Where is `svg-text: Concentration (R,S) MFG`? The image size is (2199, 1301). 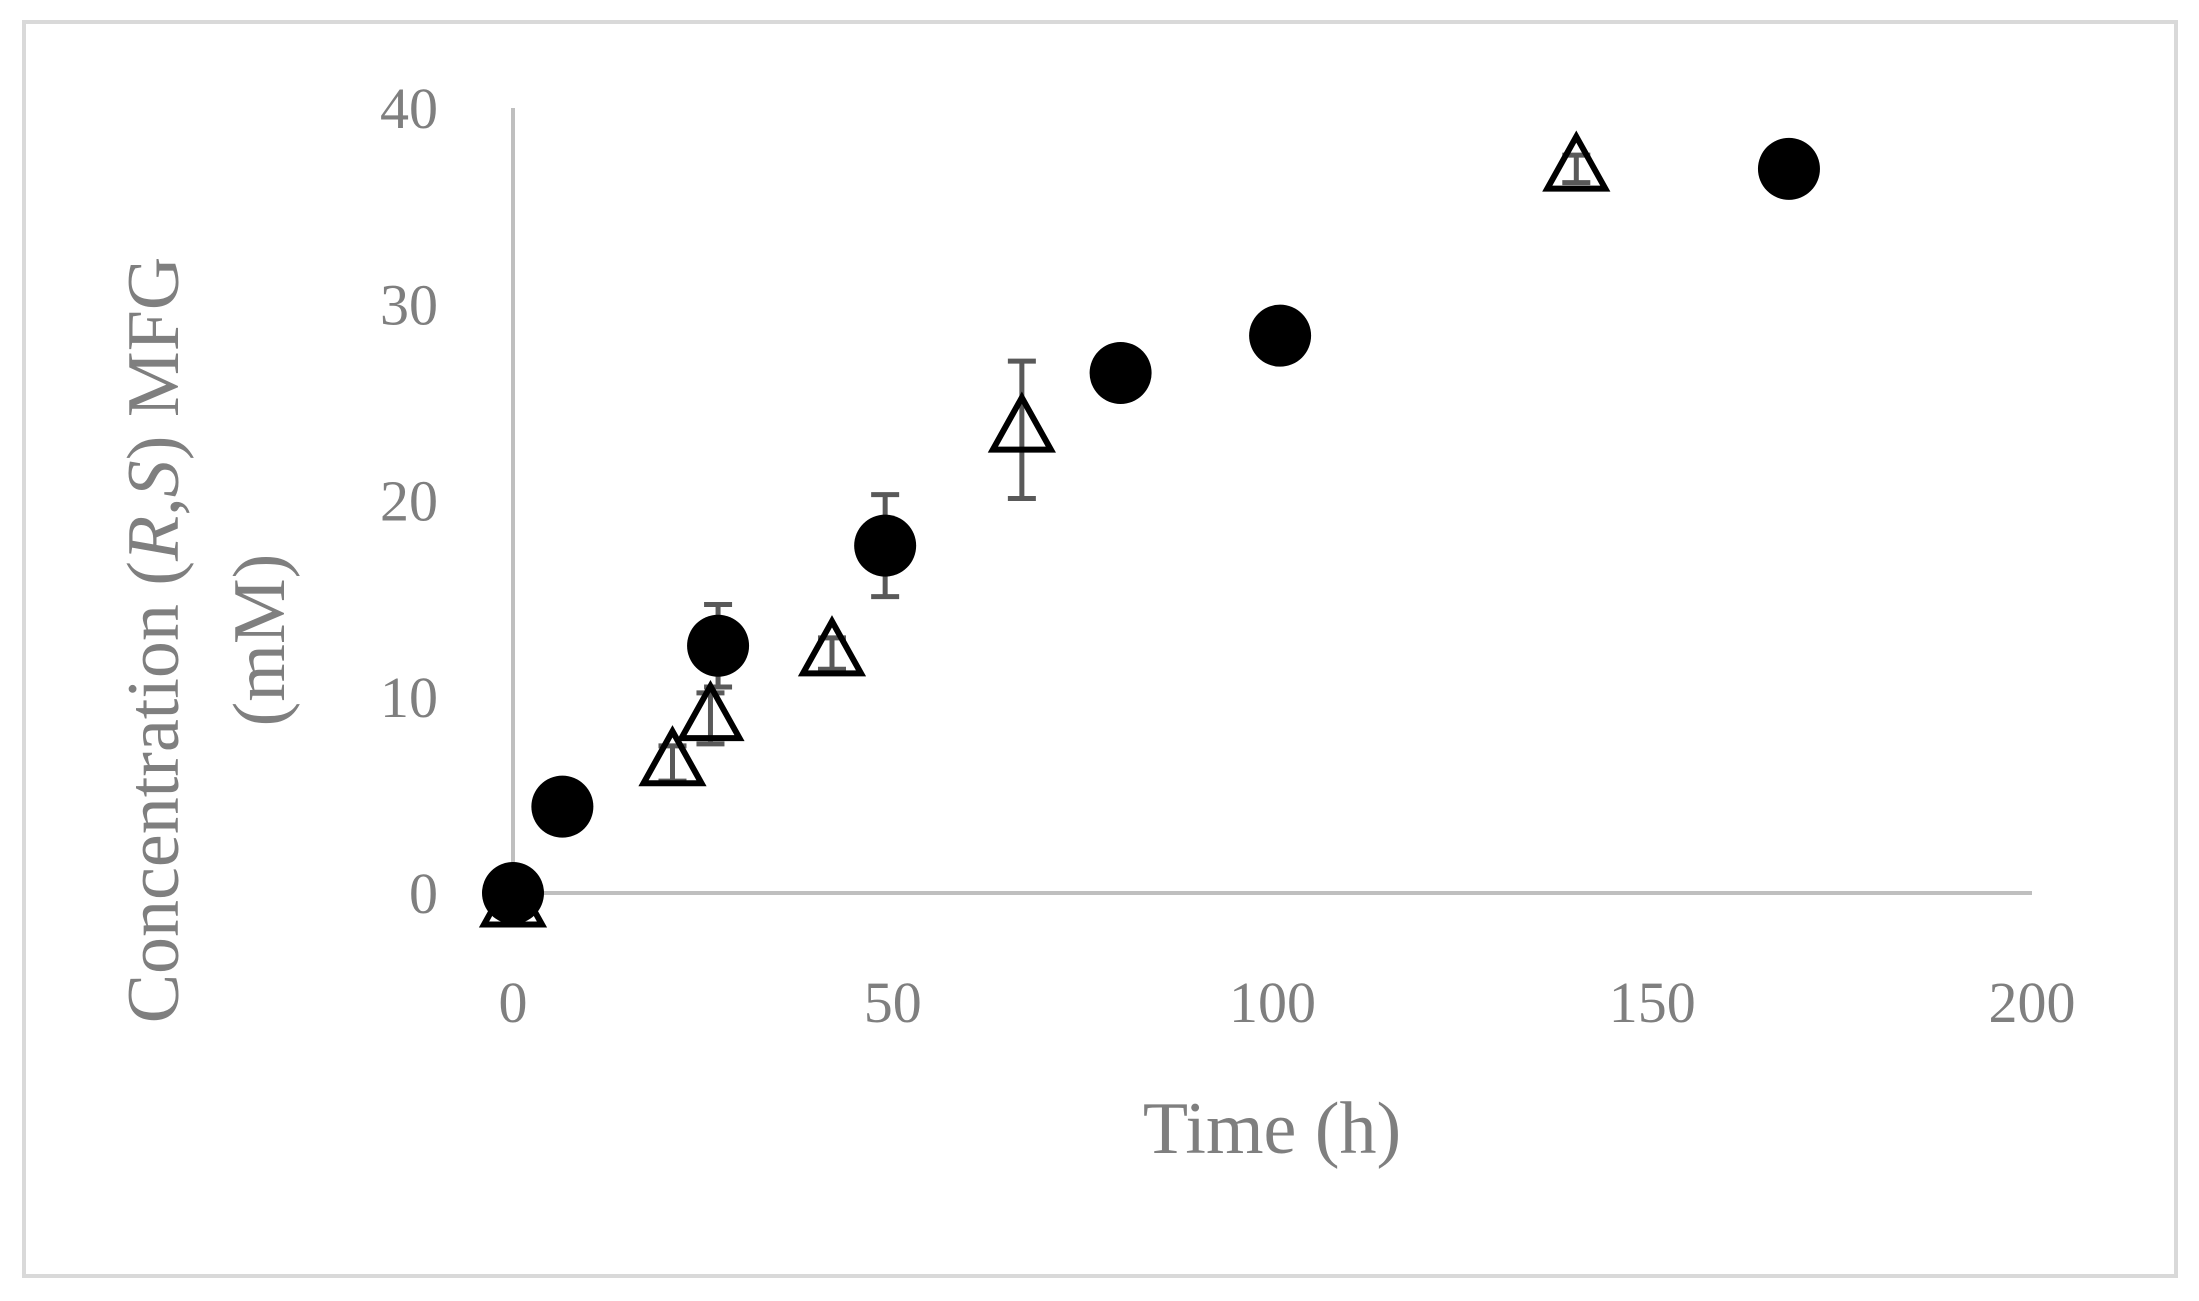
svg-text: Concentration (R,S) MFG is located at coordinates (154, 640).